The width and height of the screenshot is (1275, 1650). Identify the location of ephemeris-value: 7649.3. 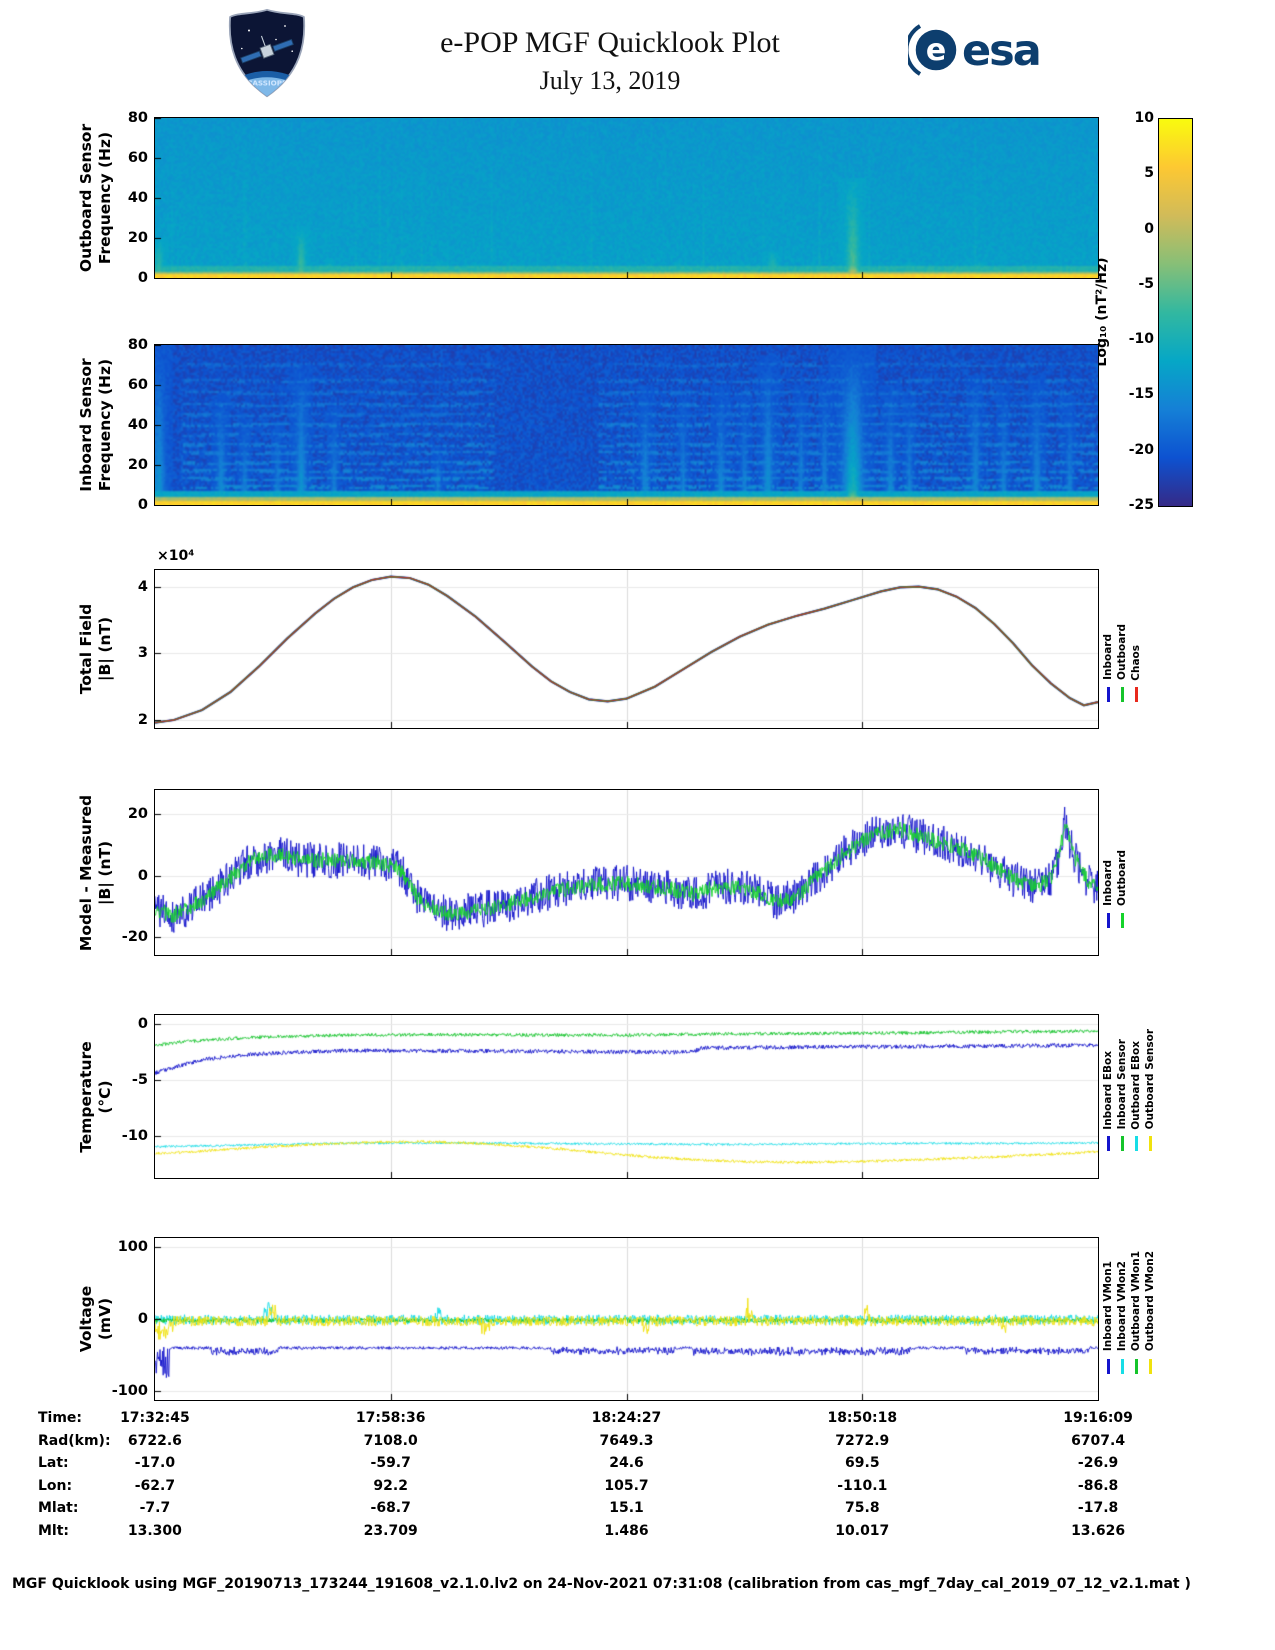
(626, 1440).